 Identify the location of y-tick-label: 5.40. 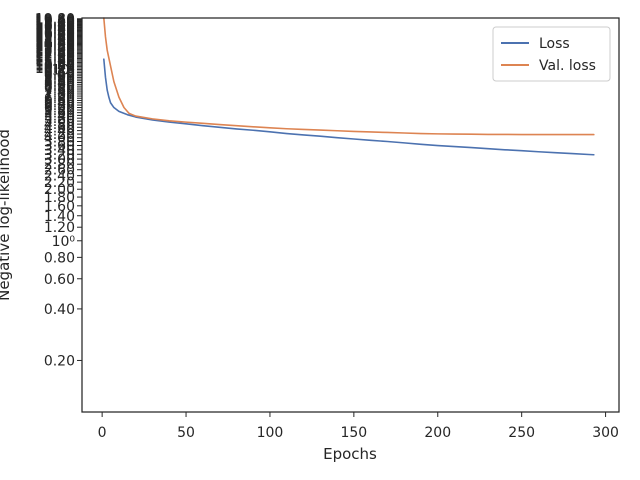
(59, 116).